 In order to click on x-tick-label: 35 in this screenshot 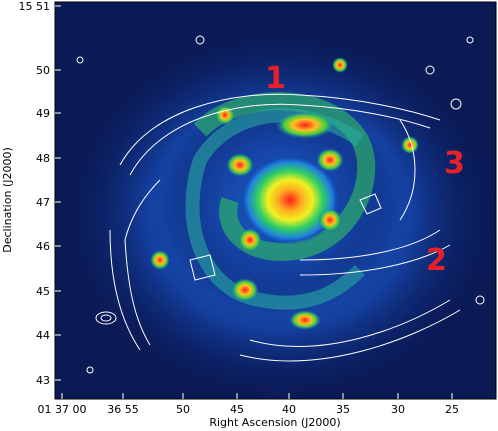, I will do `click(343, 409)`.